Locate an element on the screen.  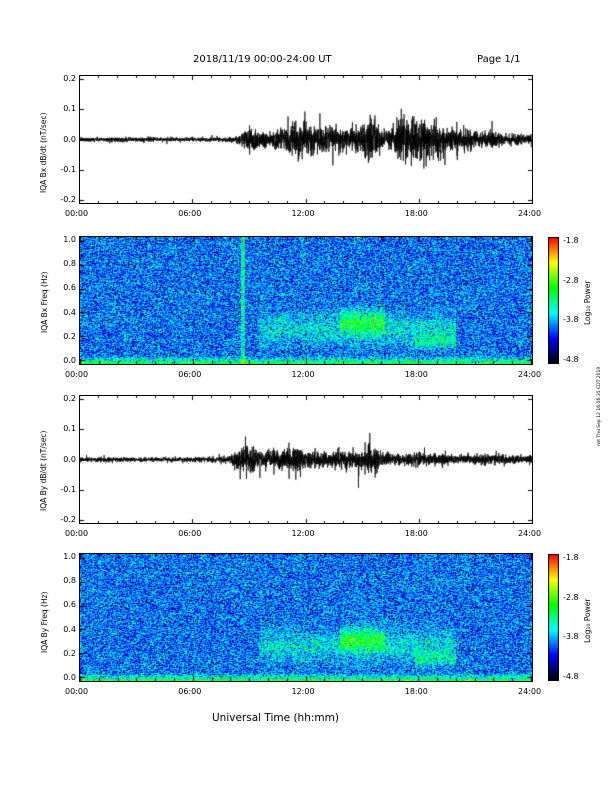
page-number: Page 1/1 is located at coordinates (499, 59).